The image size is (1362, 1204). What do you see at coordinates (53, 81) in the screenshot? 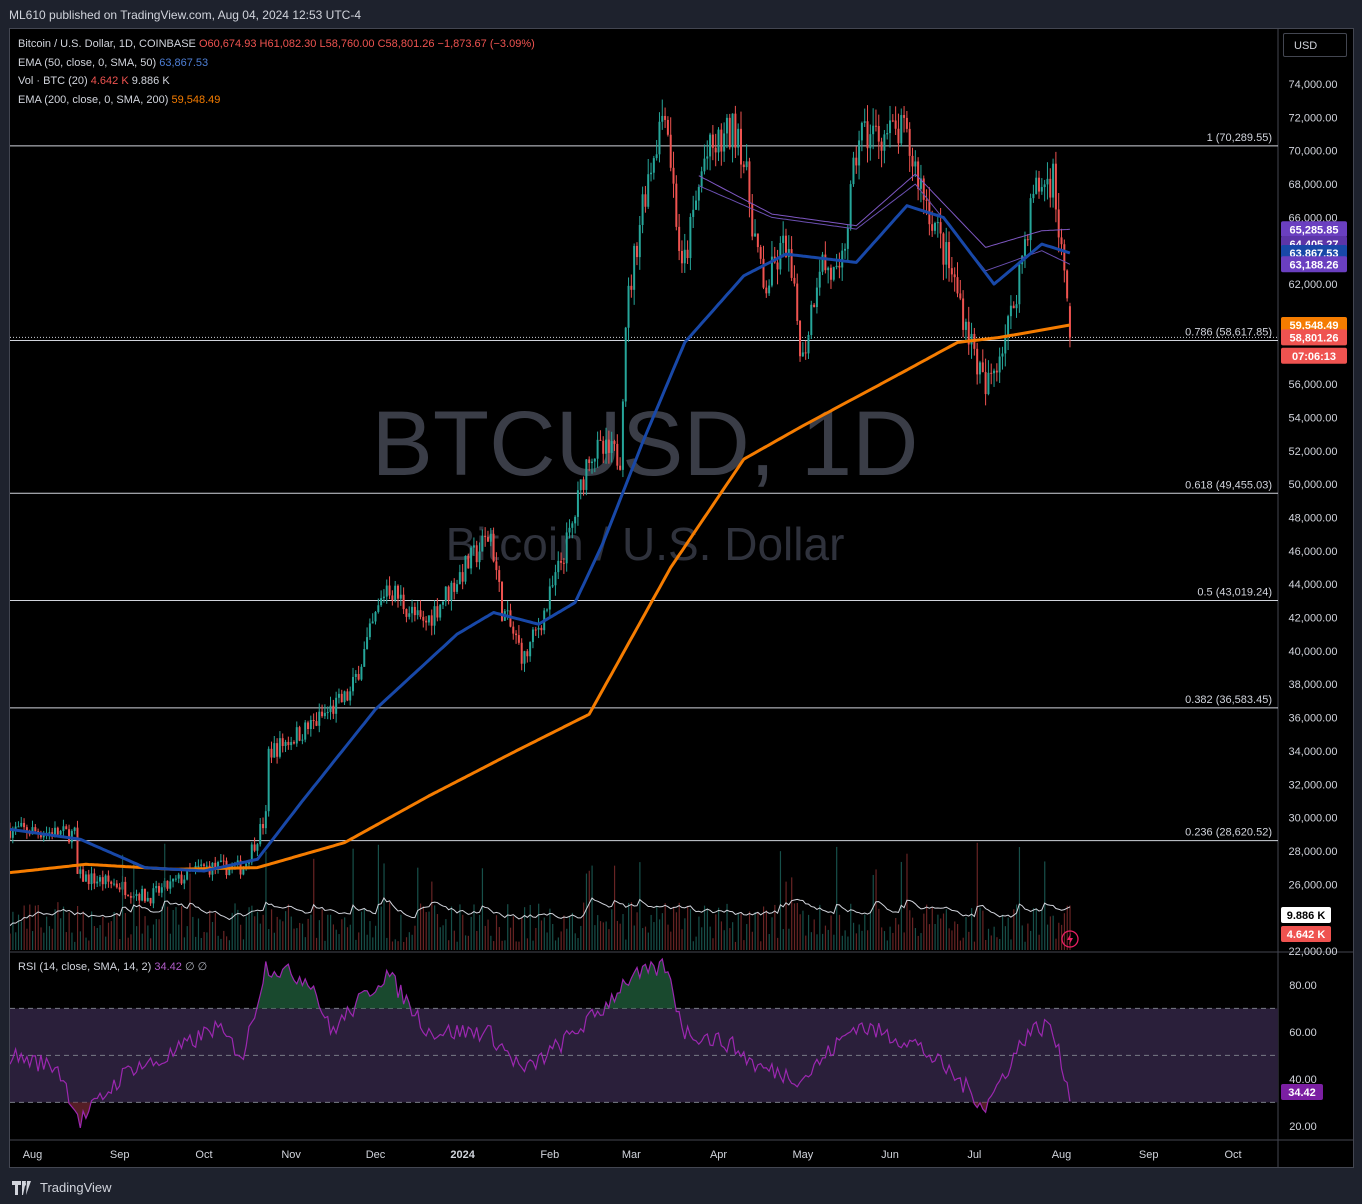
I see `volume-label: Vol · BTC (20)` at bounding box center [53, 81].